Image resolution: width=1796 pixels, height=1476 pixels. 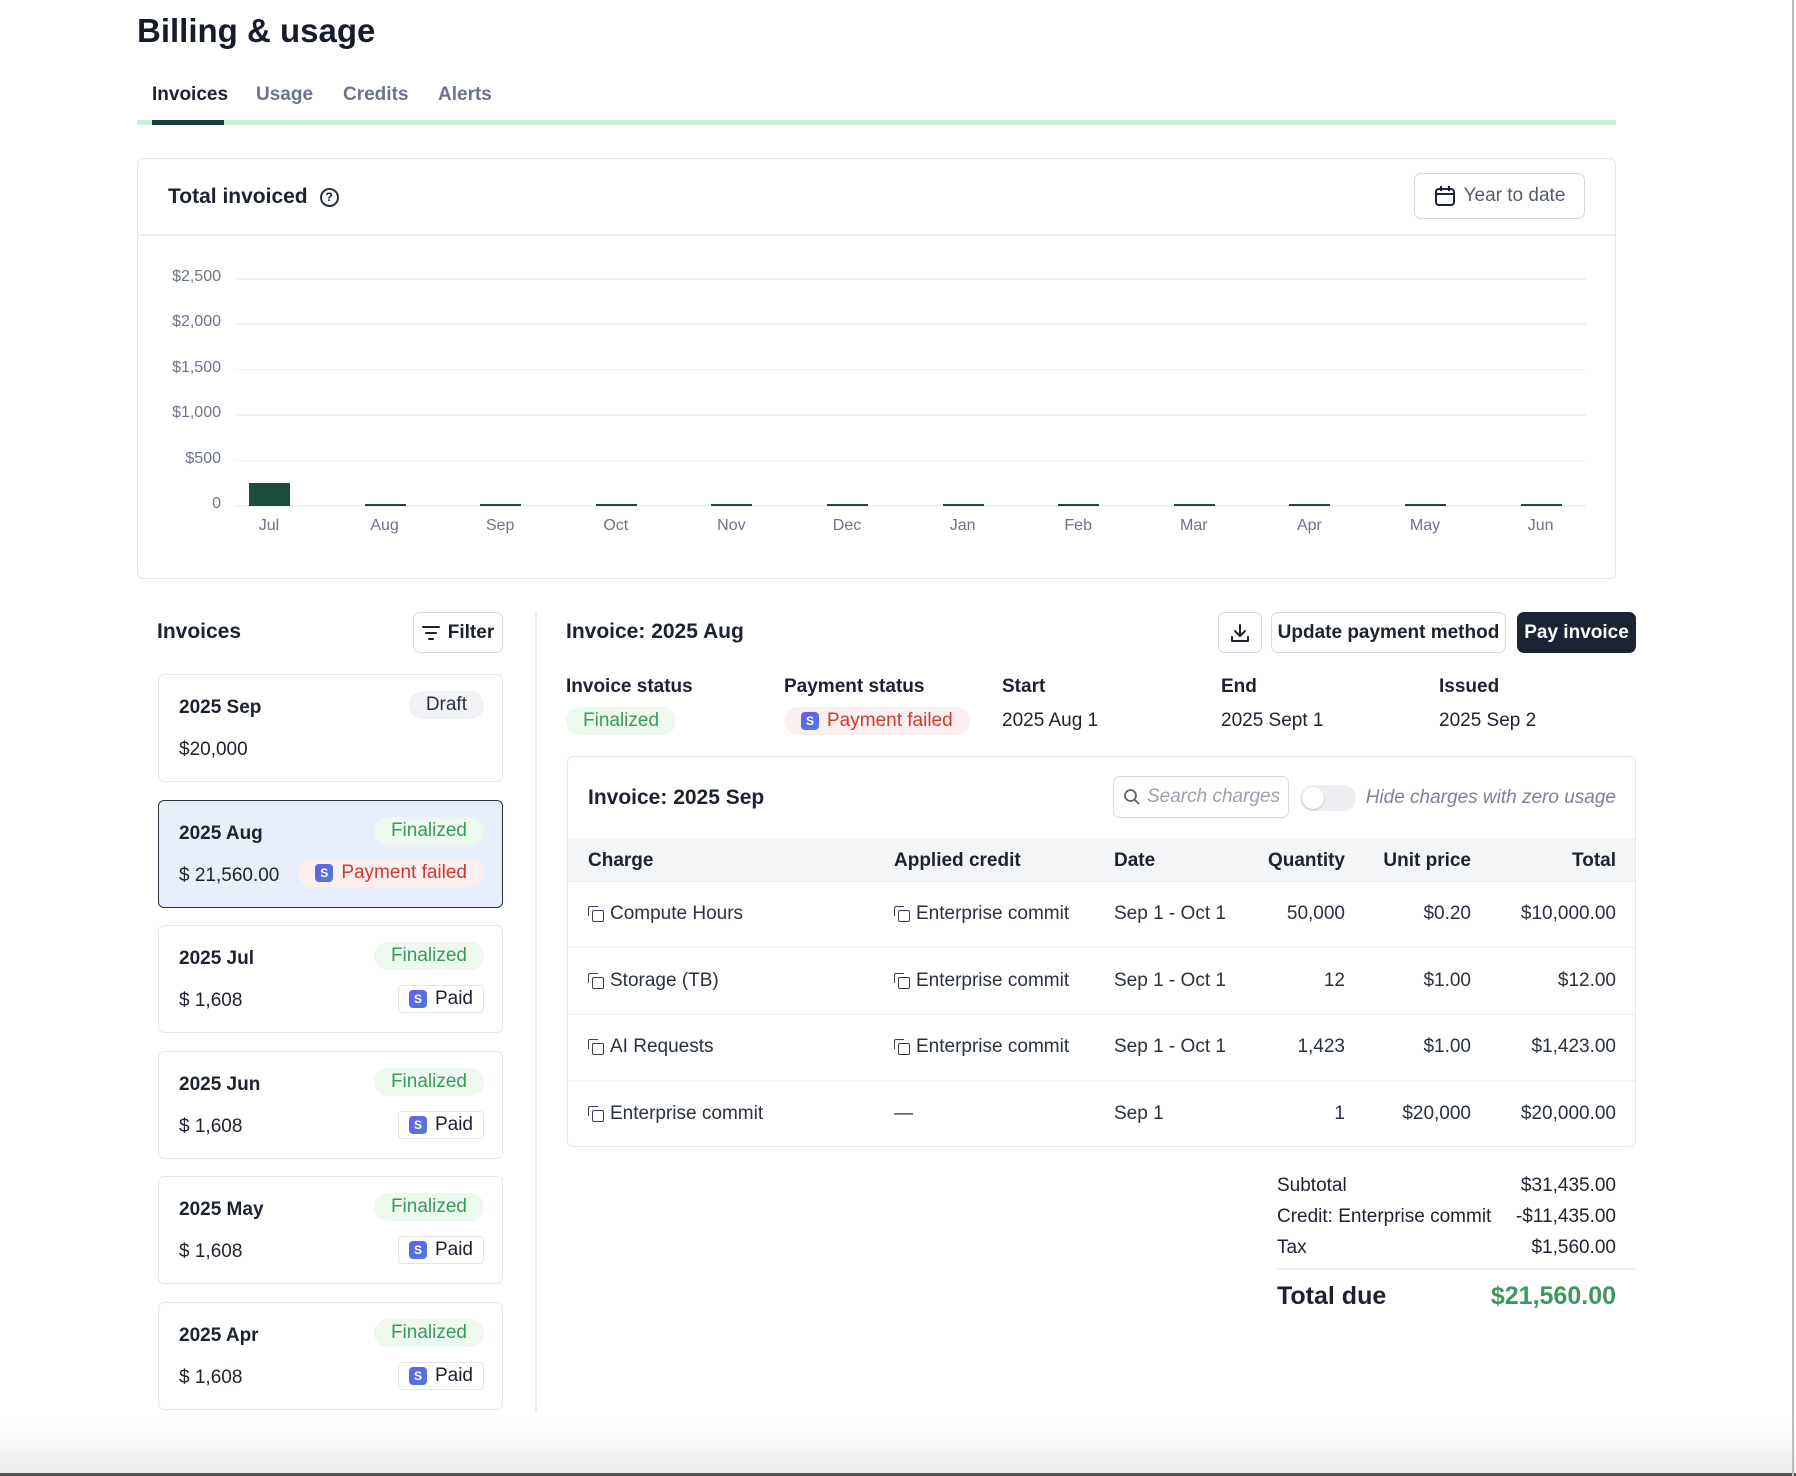 I want to click on invoice-status-text: Finalized, so click(x=428, y=1081).